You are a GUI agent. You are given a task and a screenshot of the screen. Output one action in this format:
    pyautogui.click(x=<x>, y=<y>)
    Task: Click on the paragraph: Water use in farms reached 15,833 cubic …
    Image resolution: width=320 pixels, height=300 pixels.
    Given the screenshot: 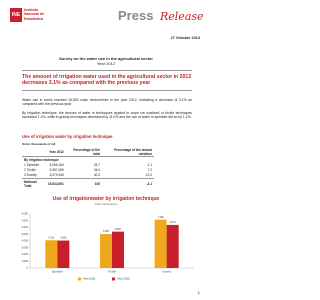 What is the action you would take?
    pyautogui.click(x=107, y=102)
    